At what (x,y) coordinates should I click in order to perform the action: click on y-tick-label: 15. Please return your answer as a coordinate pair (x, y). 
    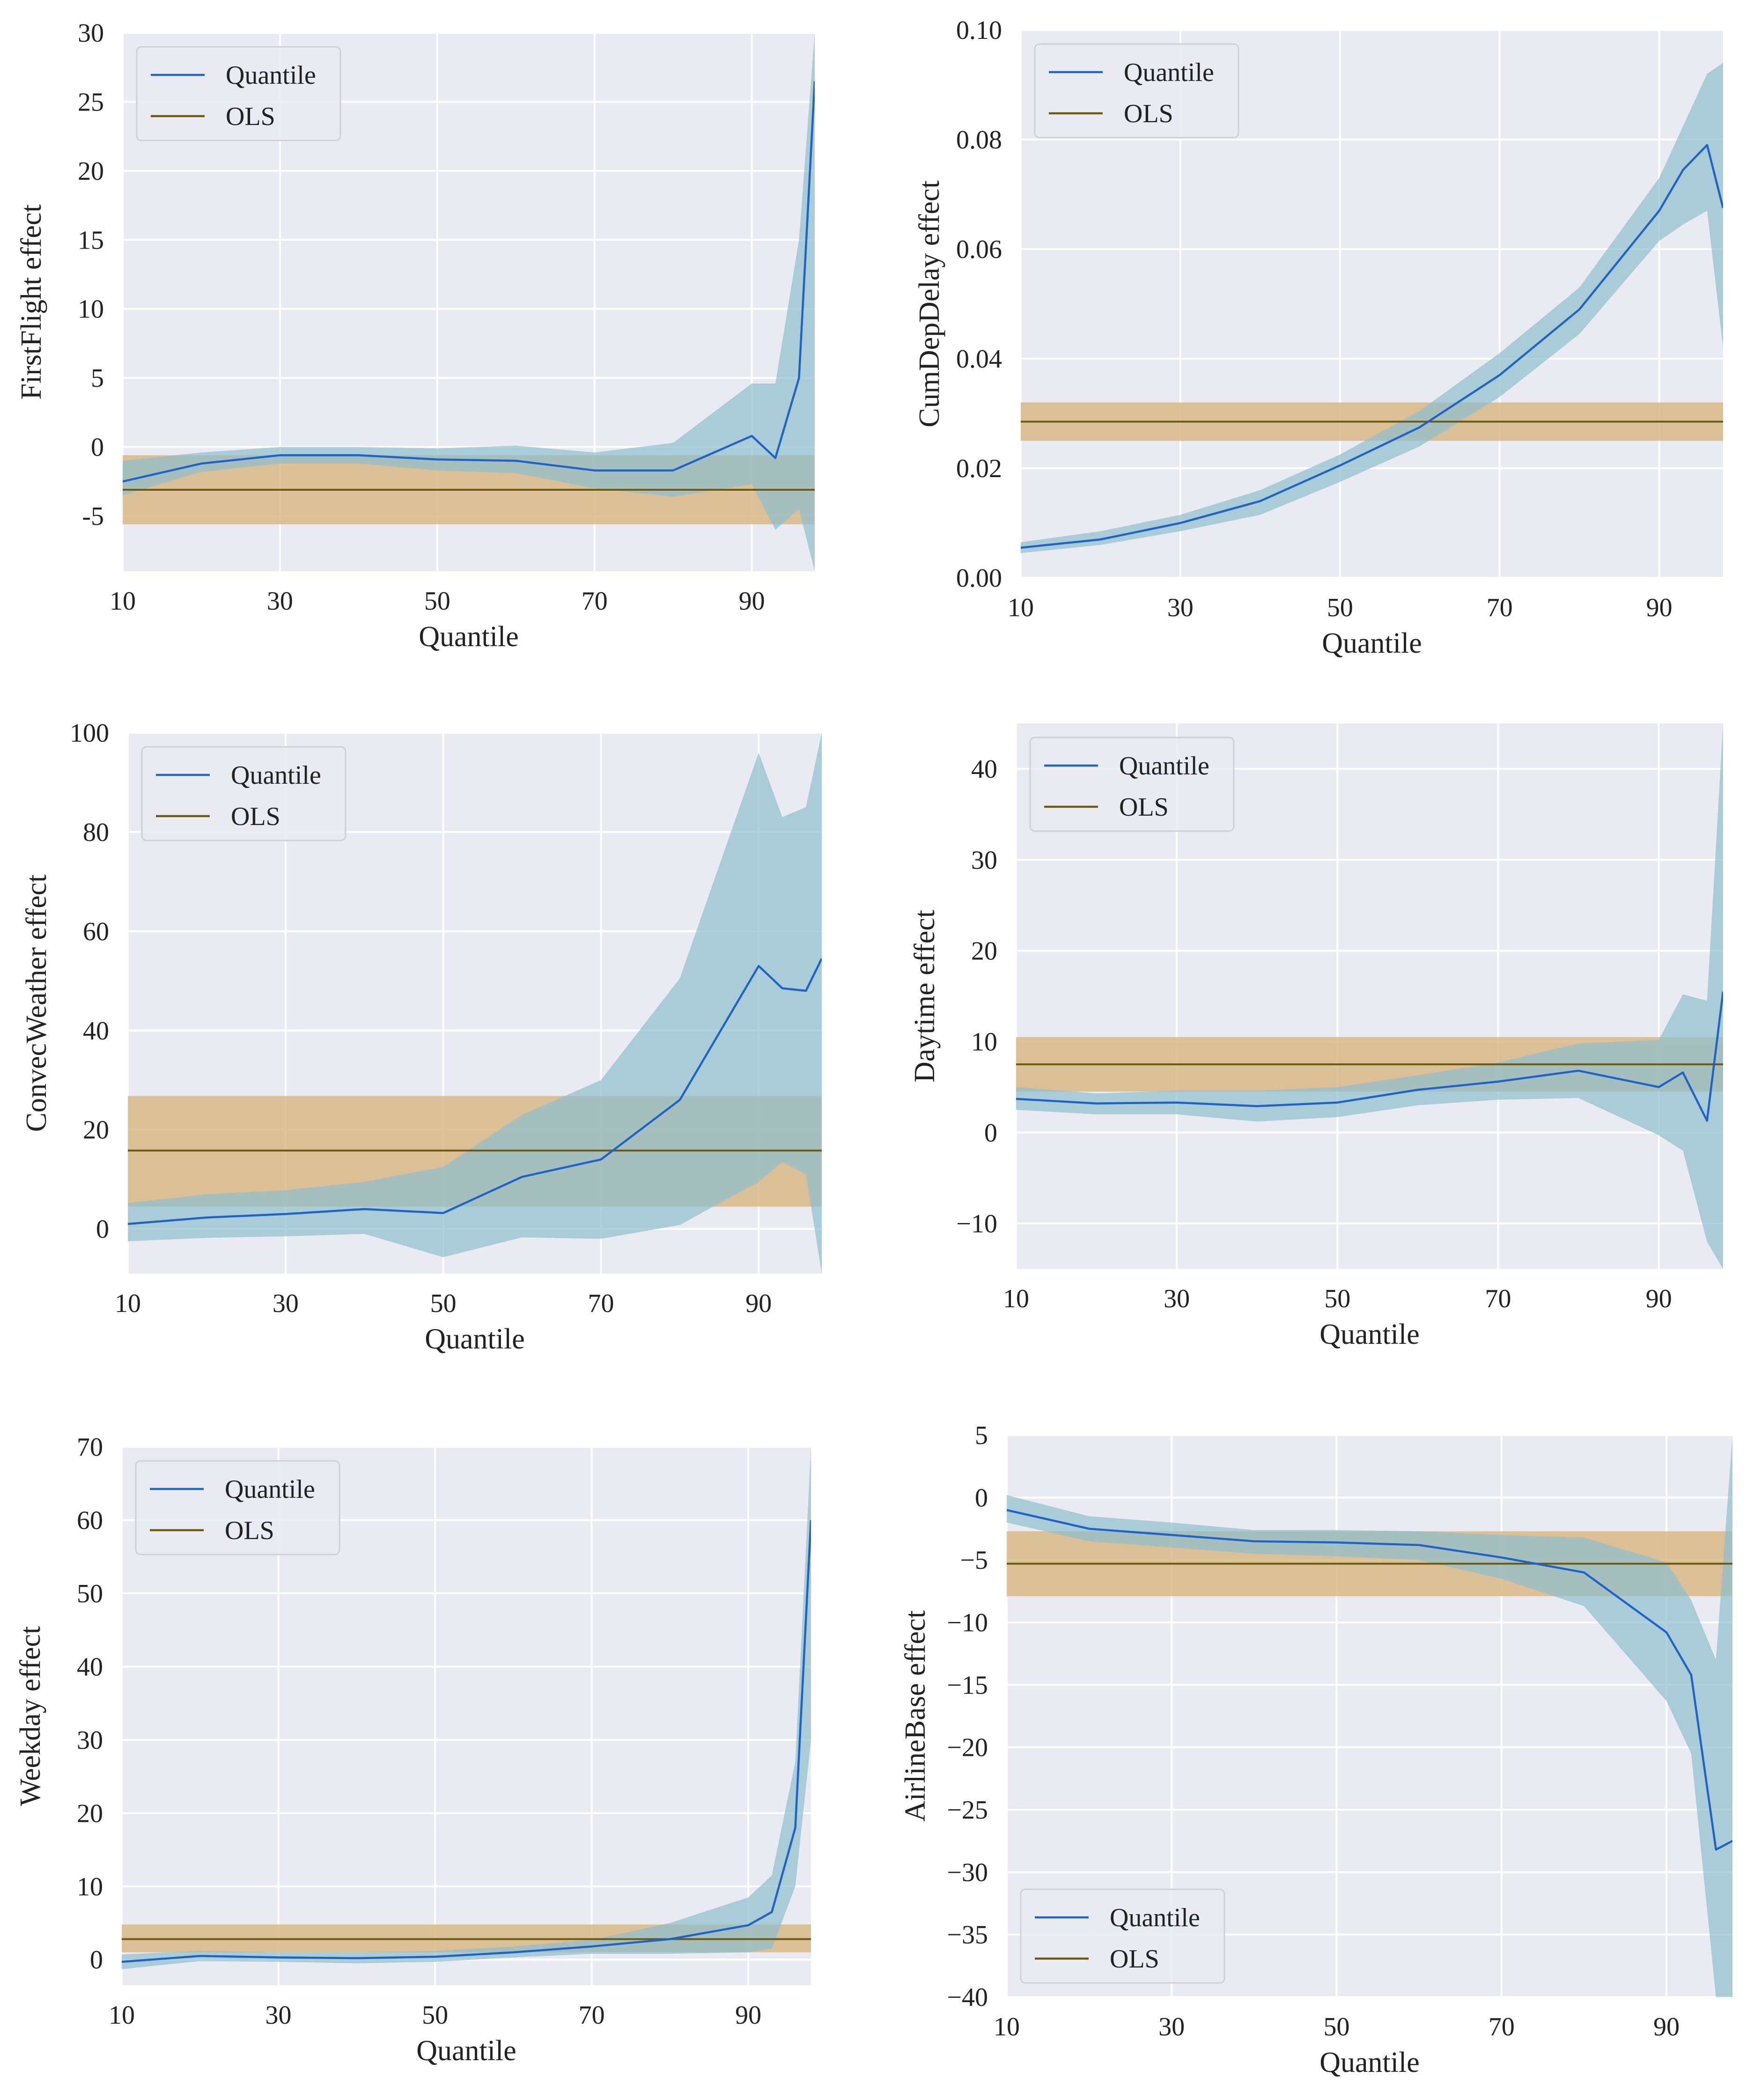
    Looking at the image, I should click on (91, 241).